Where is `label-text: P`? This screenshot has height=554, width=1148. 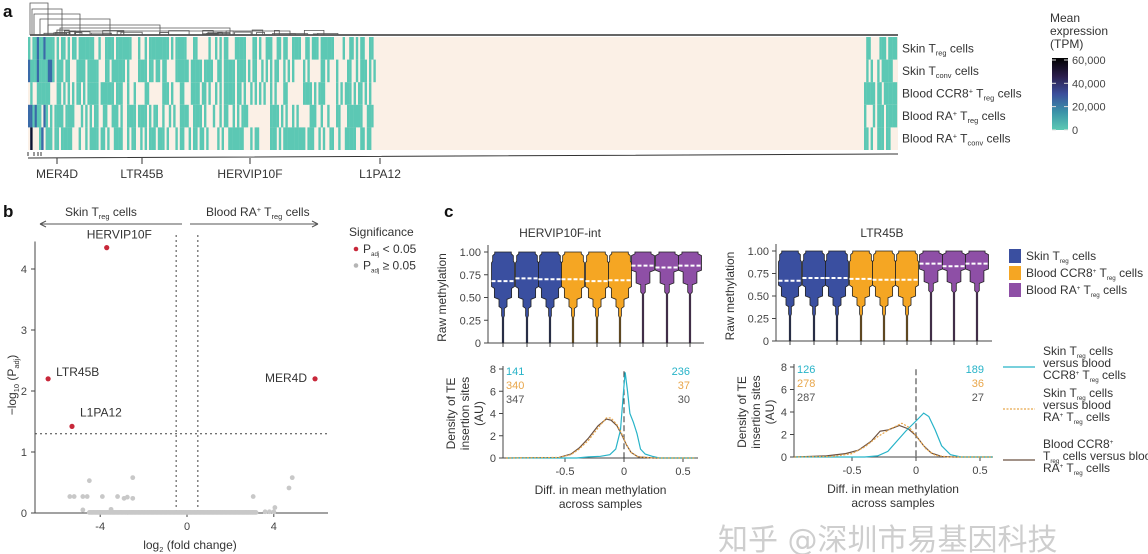 label-text: P is located at coordinates (12, 373).